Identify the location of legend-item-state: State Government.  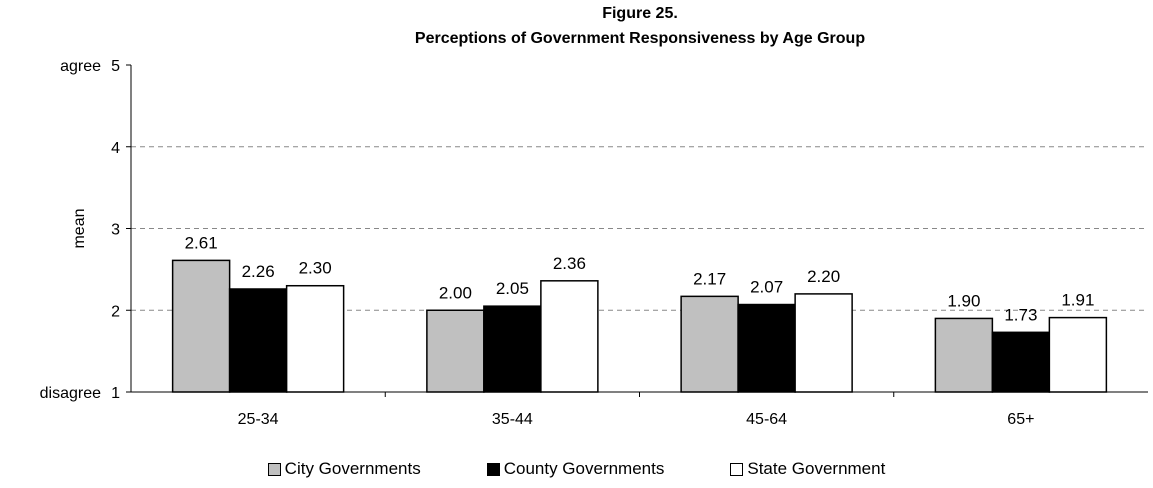
(786, 469).